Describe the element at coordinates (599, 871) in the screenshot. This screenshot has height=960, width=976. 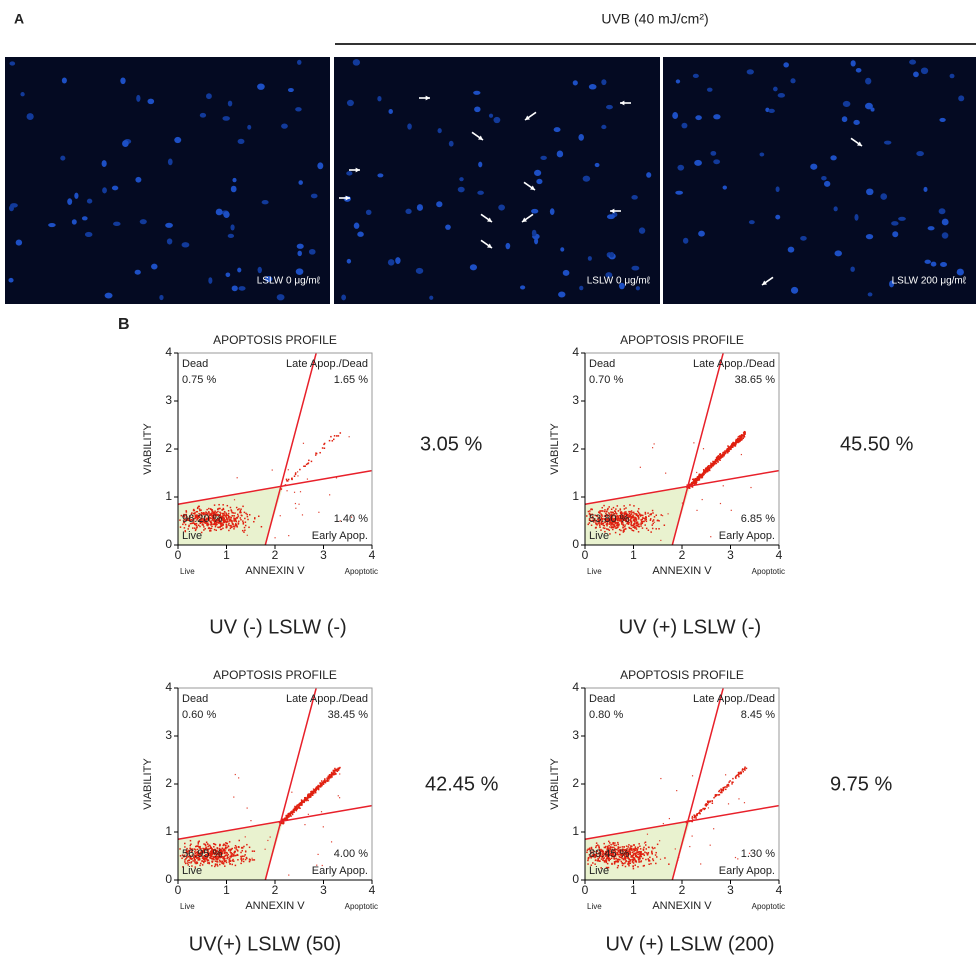
I see `quadrant-label: Live` at that location.